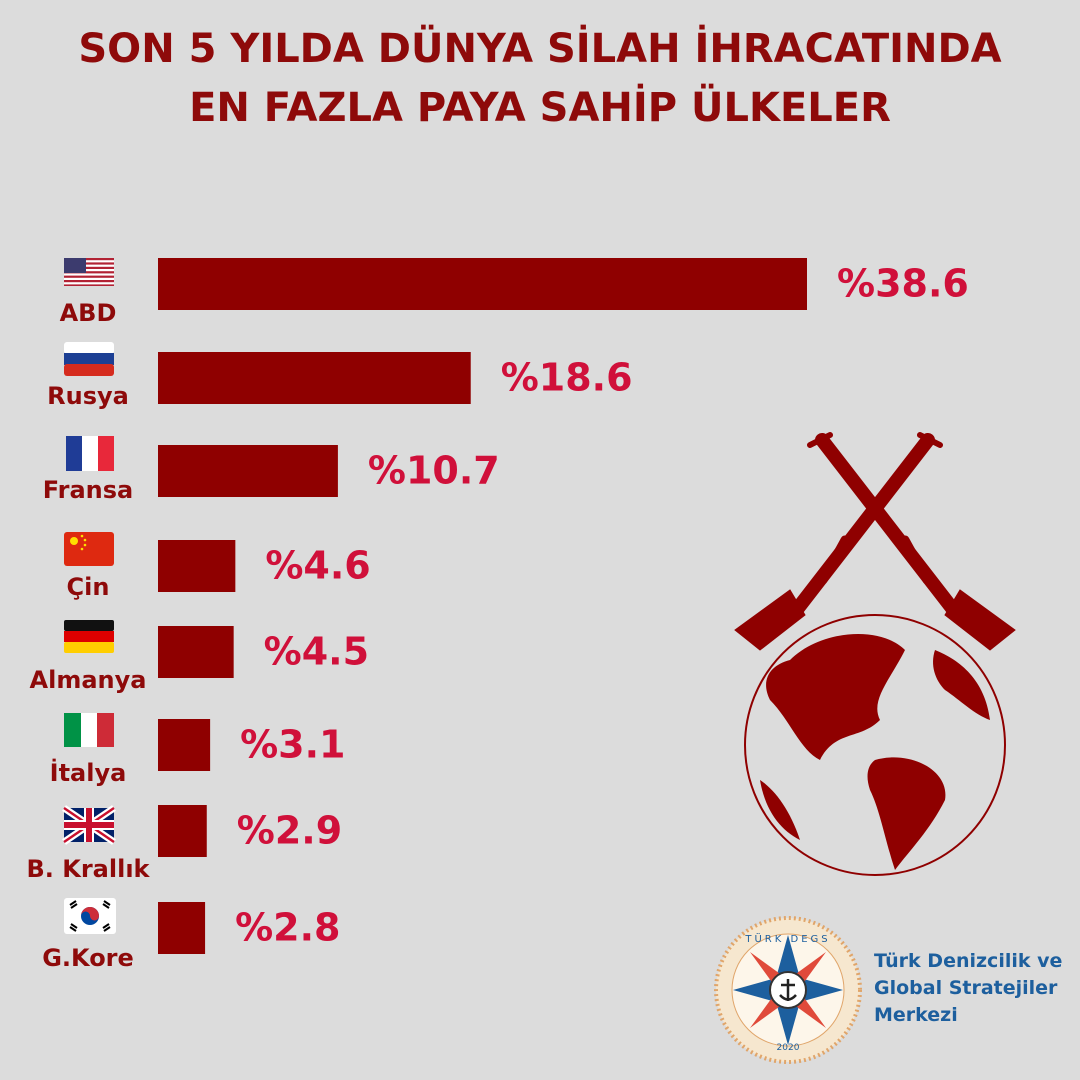 The height and width of the screenshot is (1080, 1080). Describe the element at coordinates (89, 825) in the screenshot. I see `flag-uk` at that location.